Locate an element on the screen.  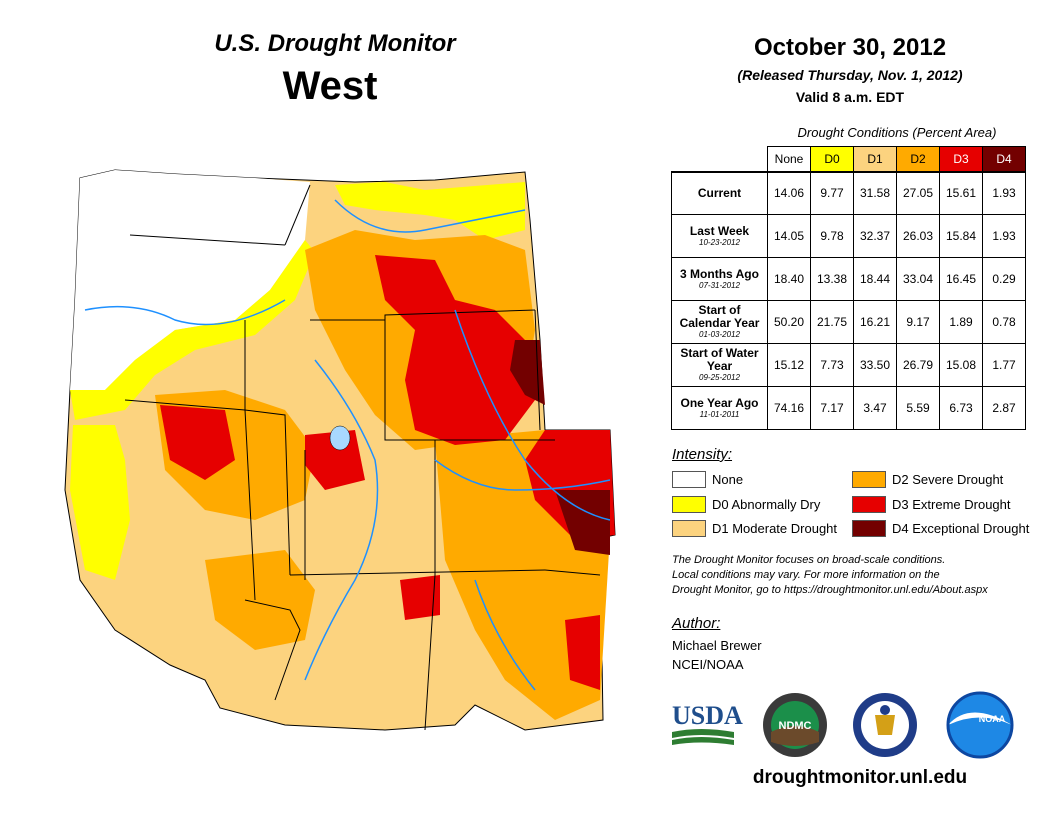
legend-label: D2 Severe Drought is located at coordinates (948, 479).